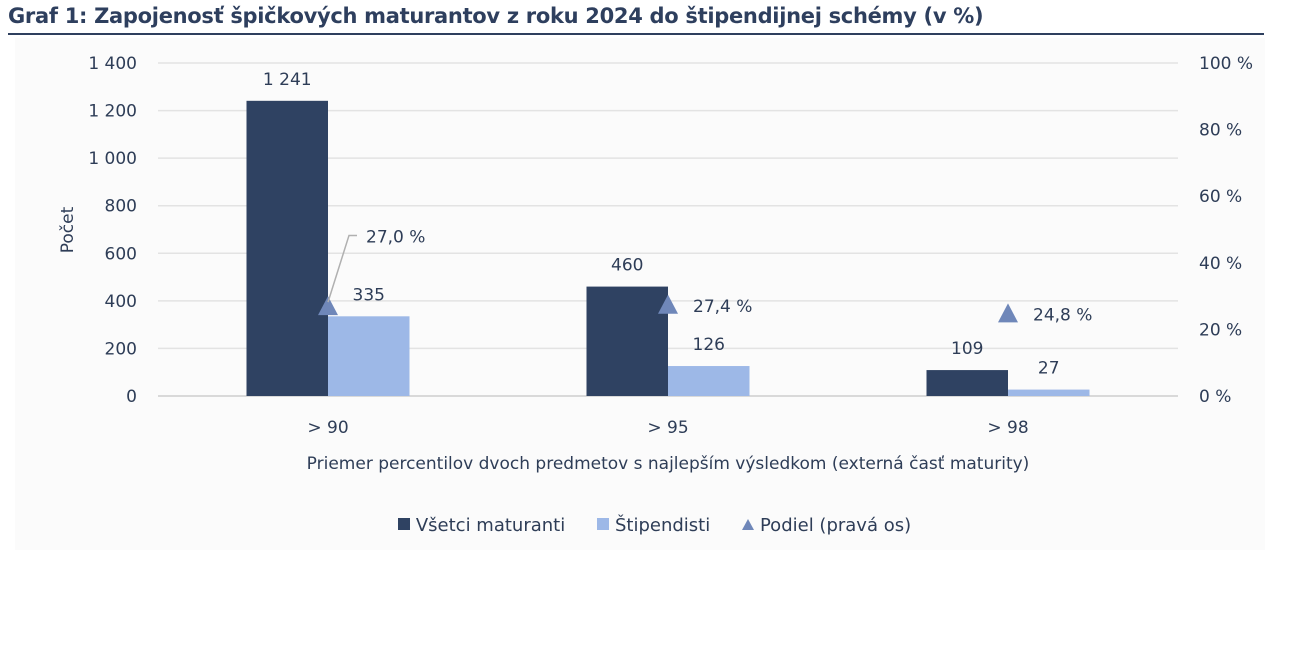 The width and height of the screenshot is (1309, 662). What do you see at coordinates (1062, 315) in the screenshot?
I see `data-label-share: 24,8 %` at bounding box center [1062, 315].